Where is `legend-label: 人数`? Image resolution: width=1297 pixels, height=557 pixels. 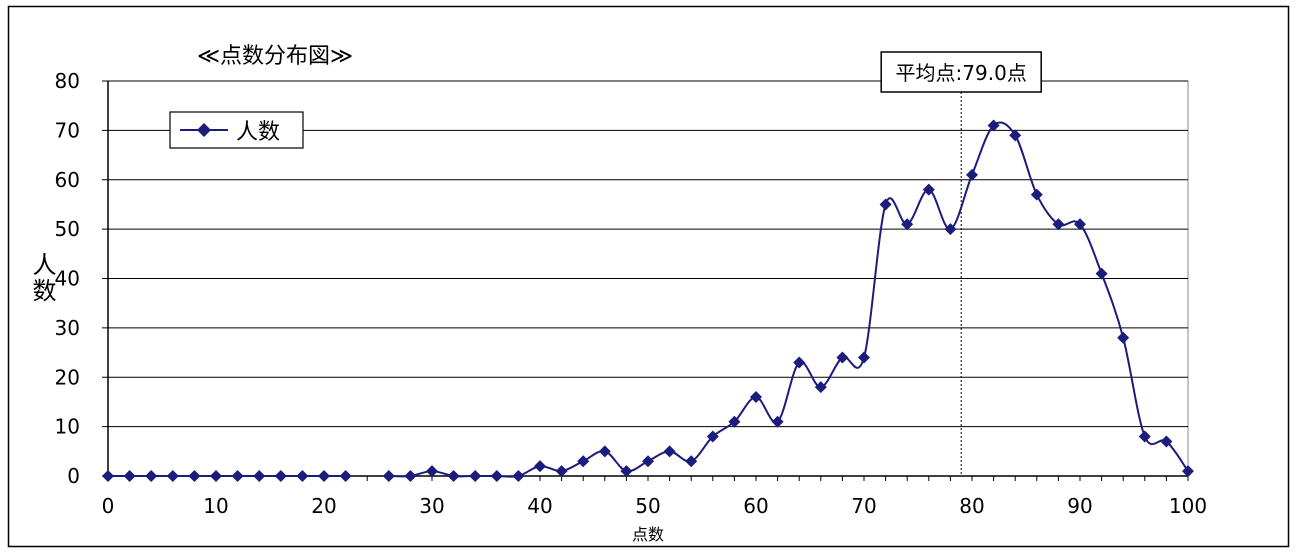
legend-label: 人数 is located at coordinates (258, 132).